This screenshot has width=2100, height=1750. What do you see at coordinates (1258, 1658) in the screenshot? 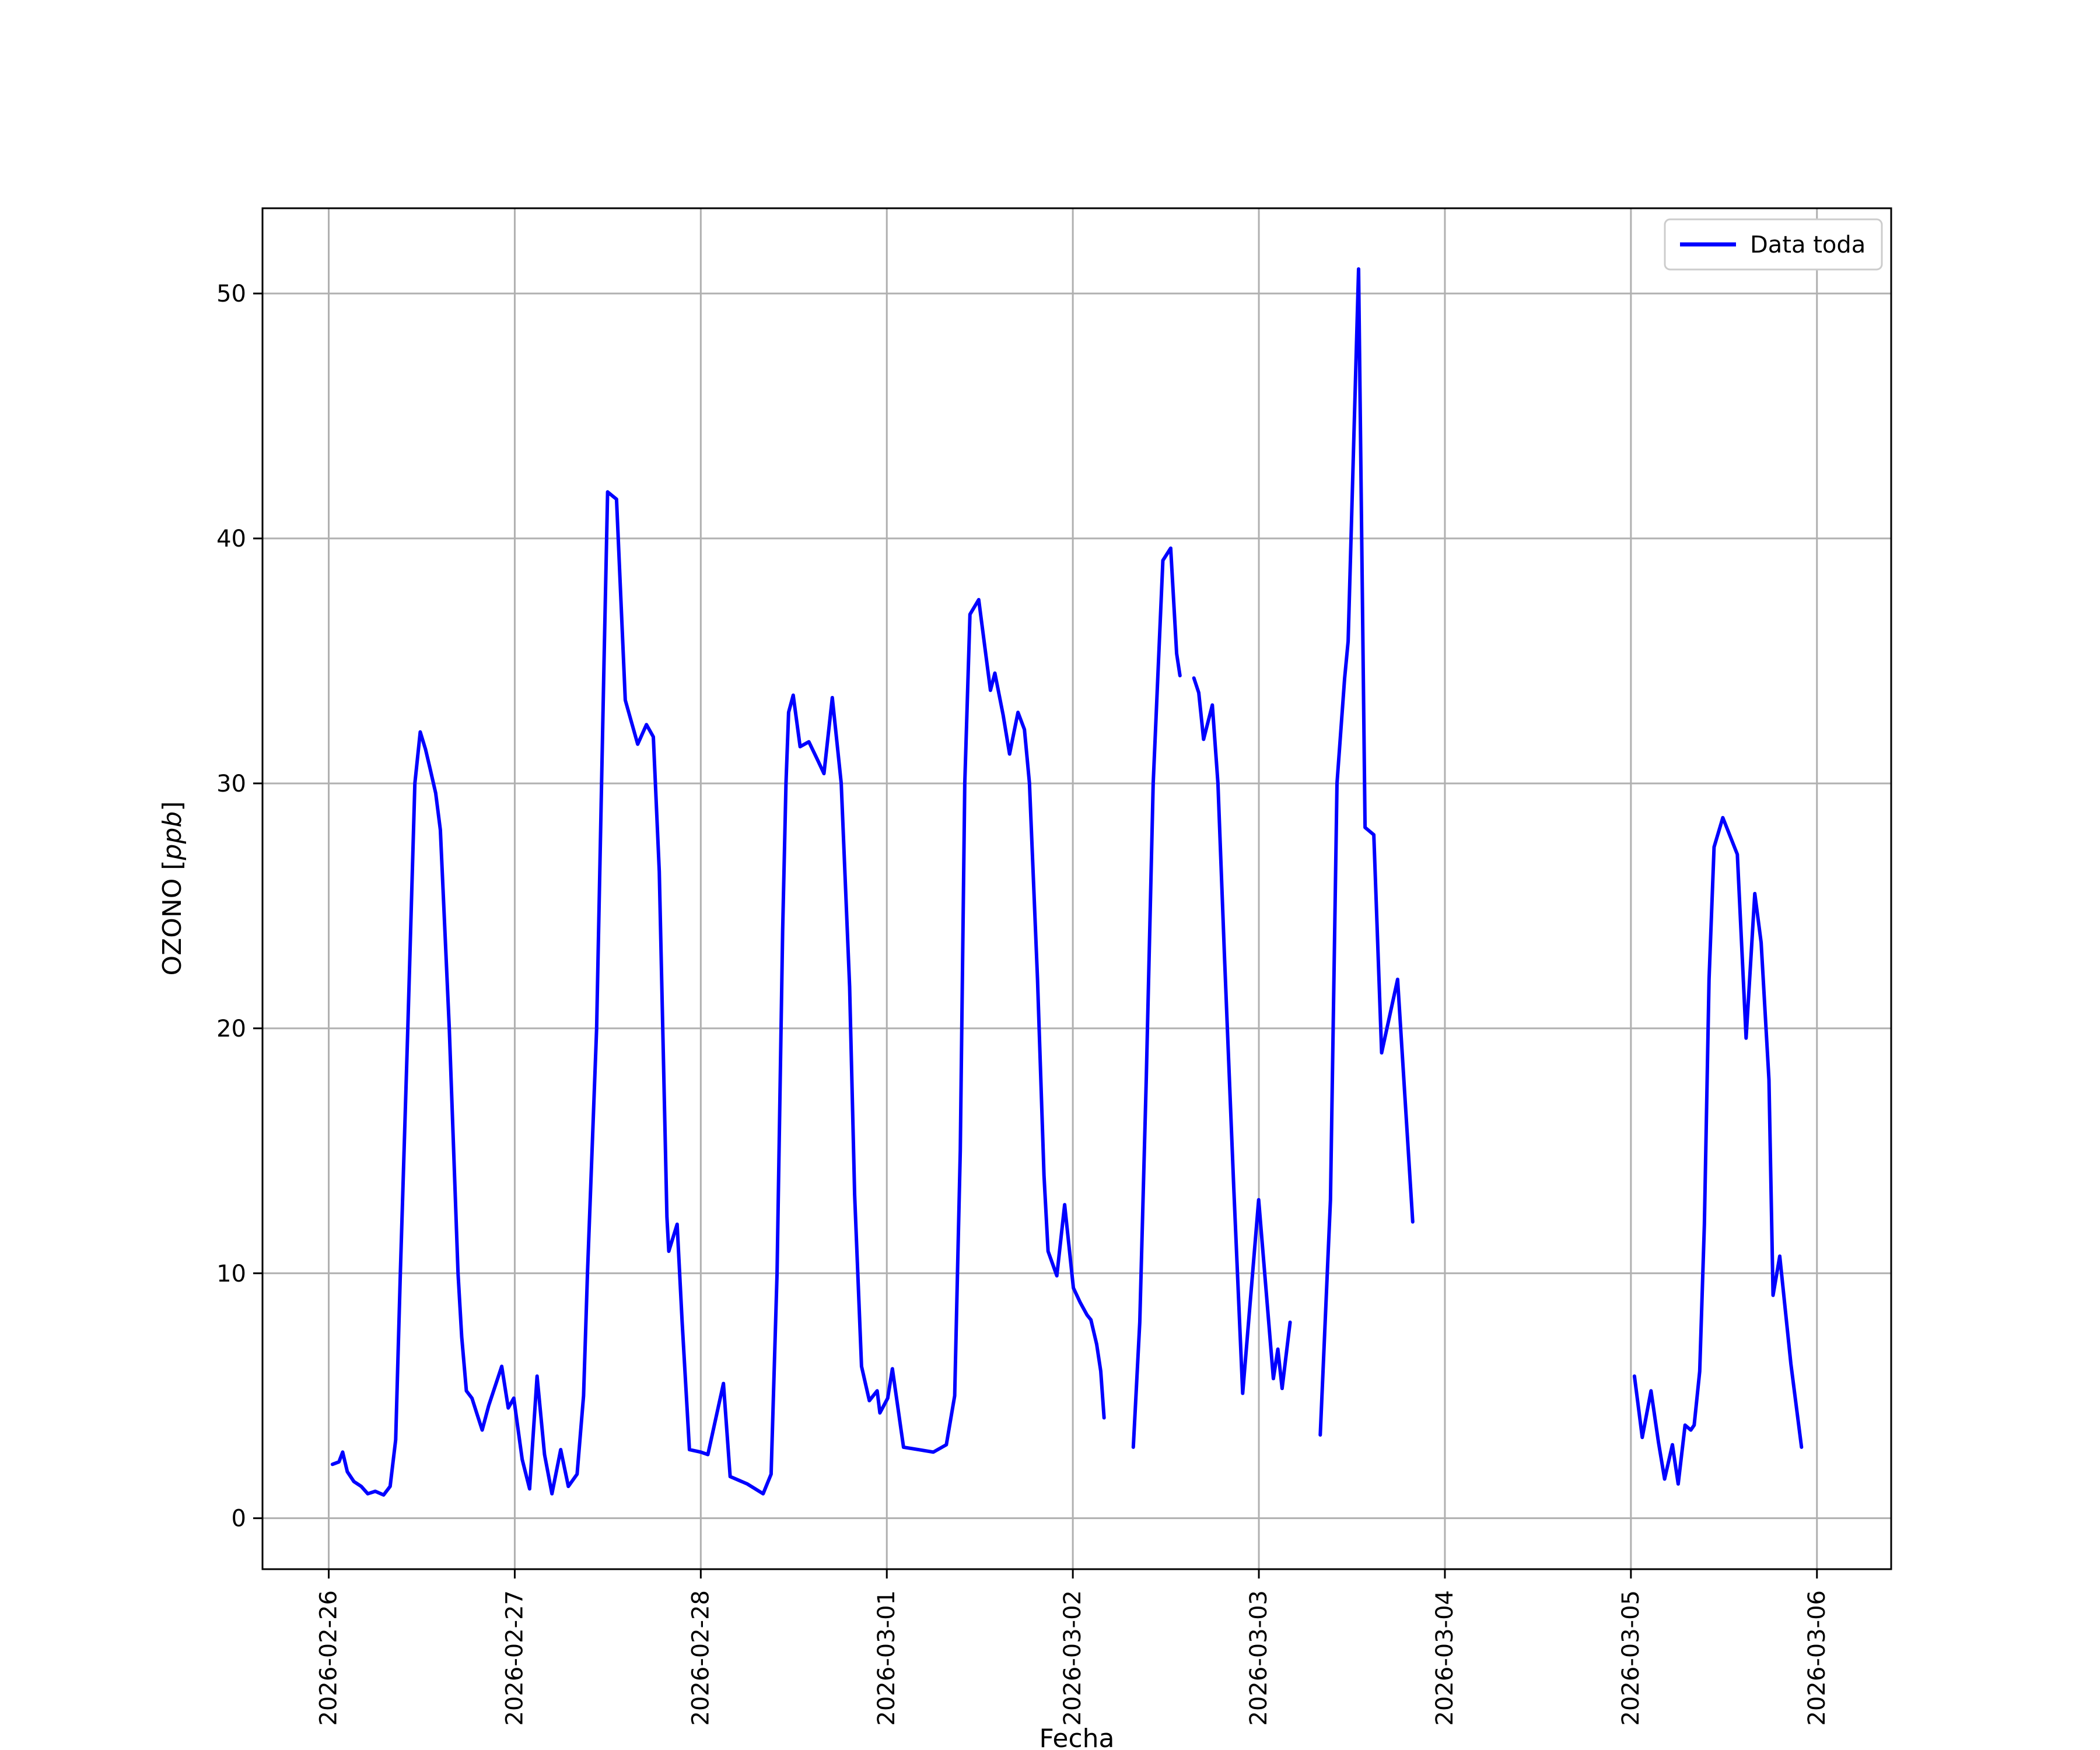
I see `x-tick-label: 2026-03-03` at bounding box center [1258, 1658].